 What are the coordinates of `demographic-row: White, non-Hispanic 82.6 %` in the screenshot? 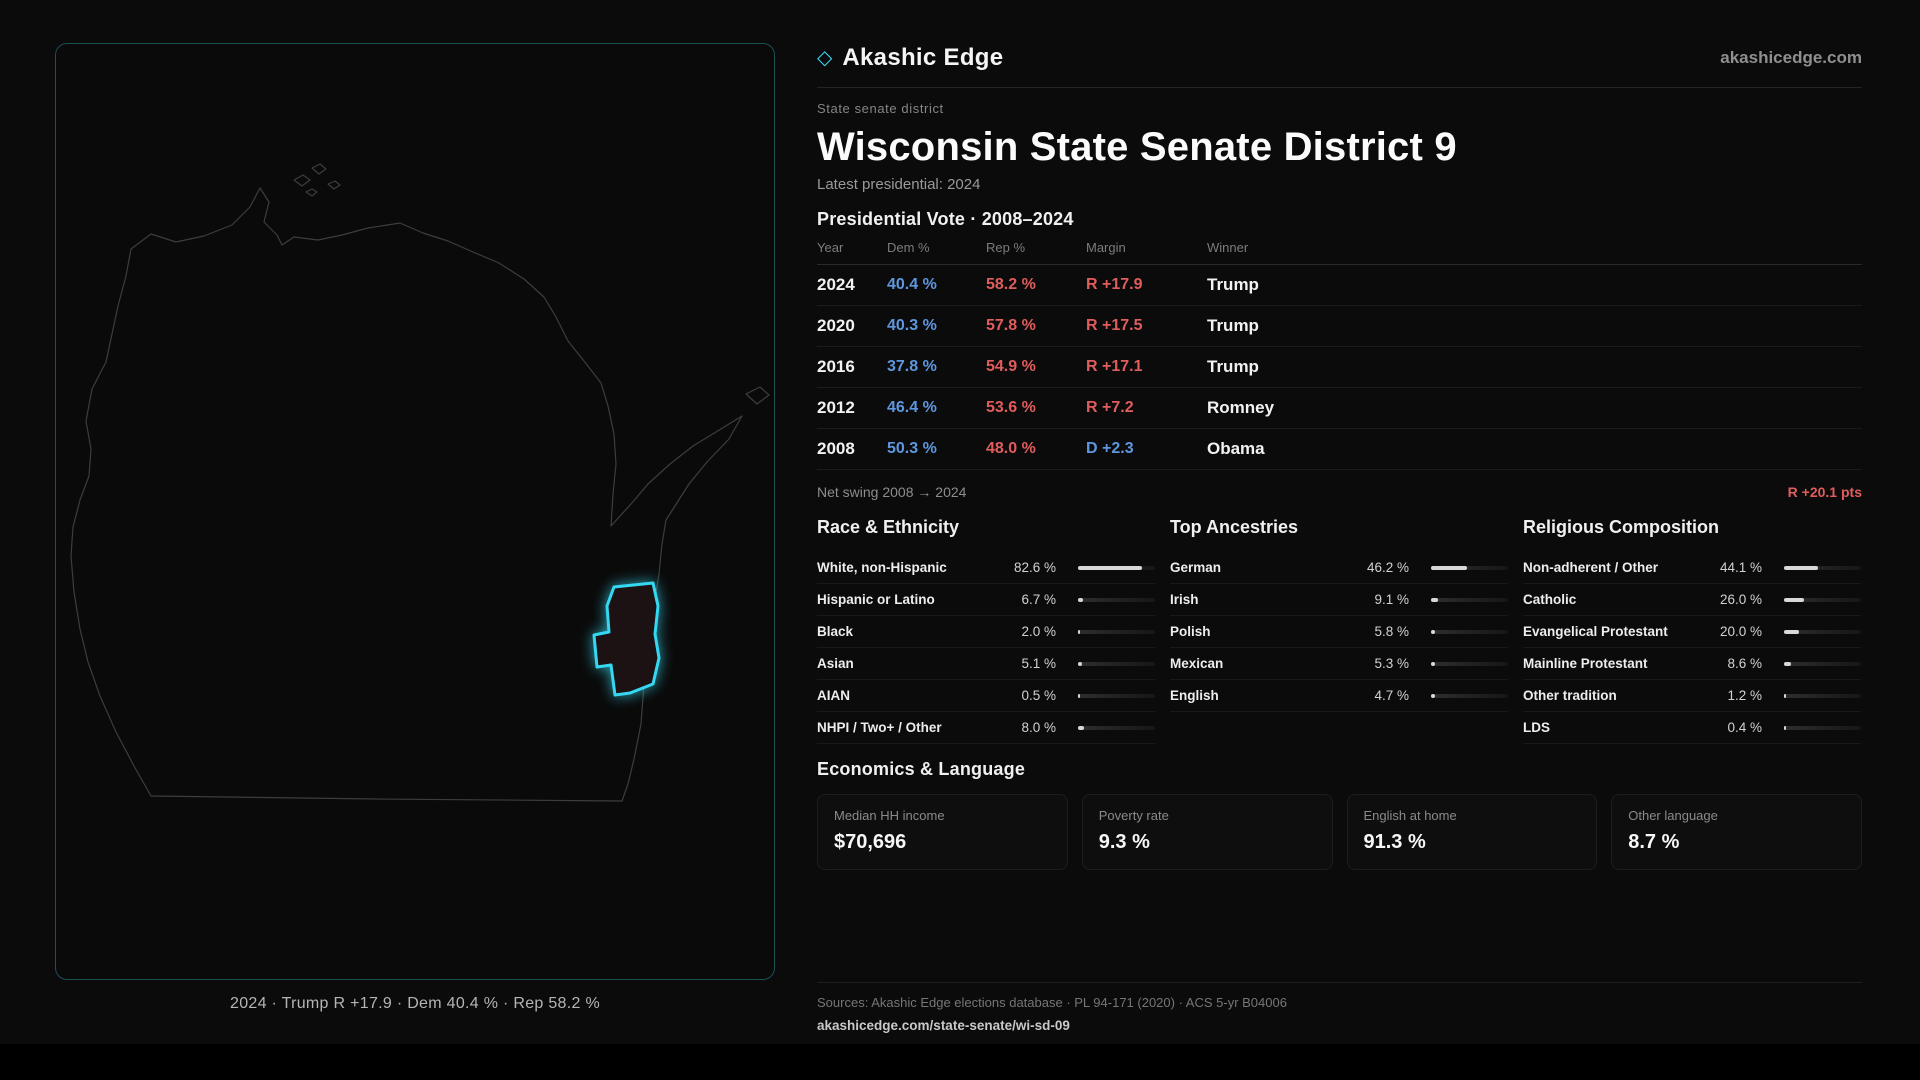 It's located at (986, 568).